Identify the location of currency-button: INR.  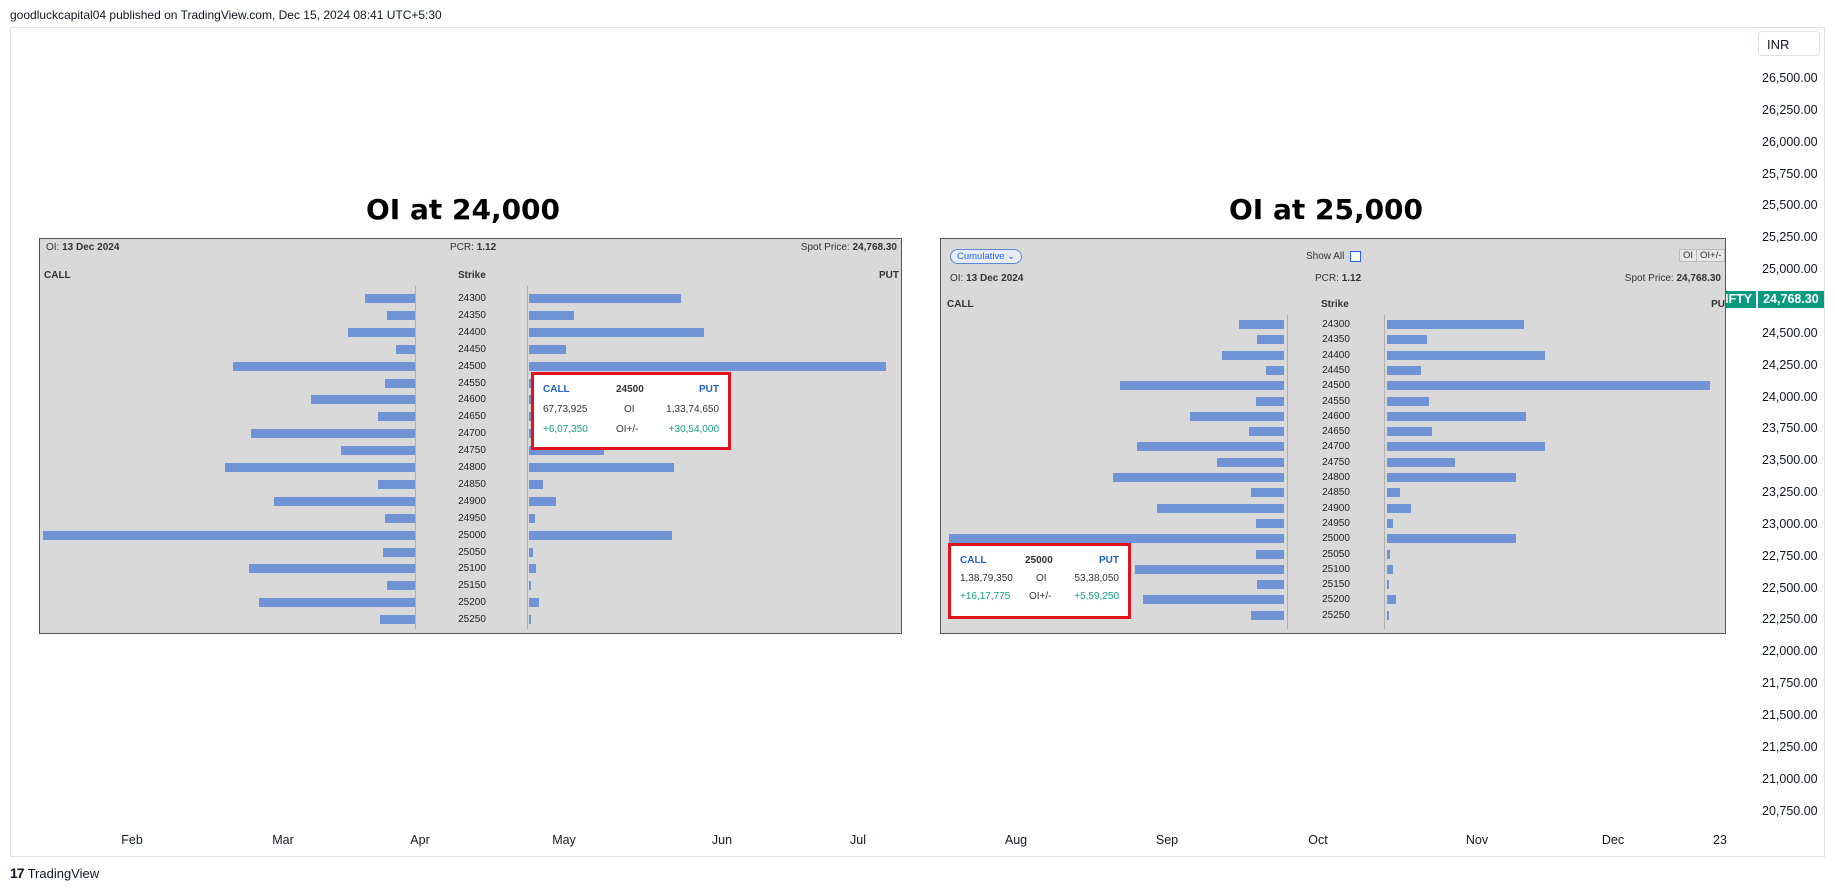
(1789, 43).